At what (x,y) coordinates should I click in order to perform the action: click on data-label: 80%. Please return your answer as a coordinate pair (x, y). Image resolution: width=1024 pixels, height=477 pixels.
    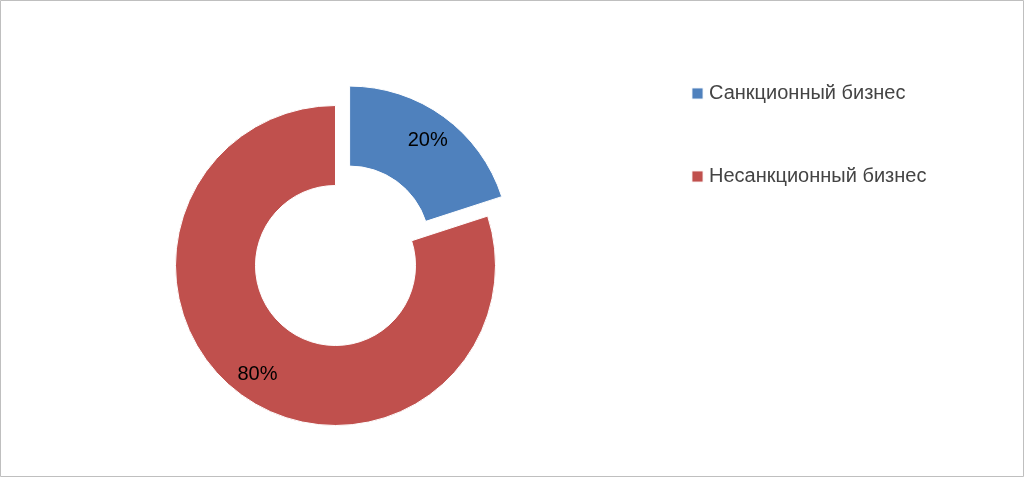
    Looking at the image, I should click on (257, 372).